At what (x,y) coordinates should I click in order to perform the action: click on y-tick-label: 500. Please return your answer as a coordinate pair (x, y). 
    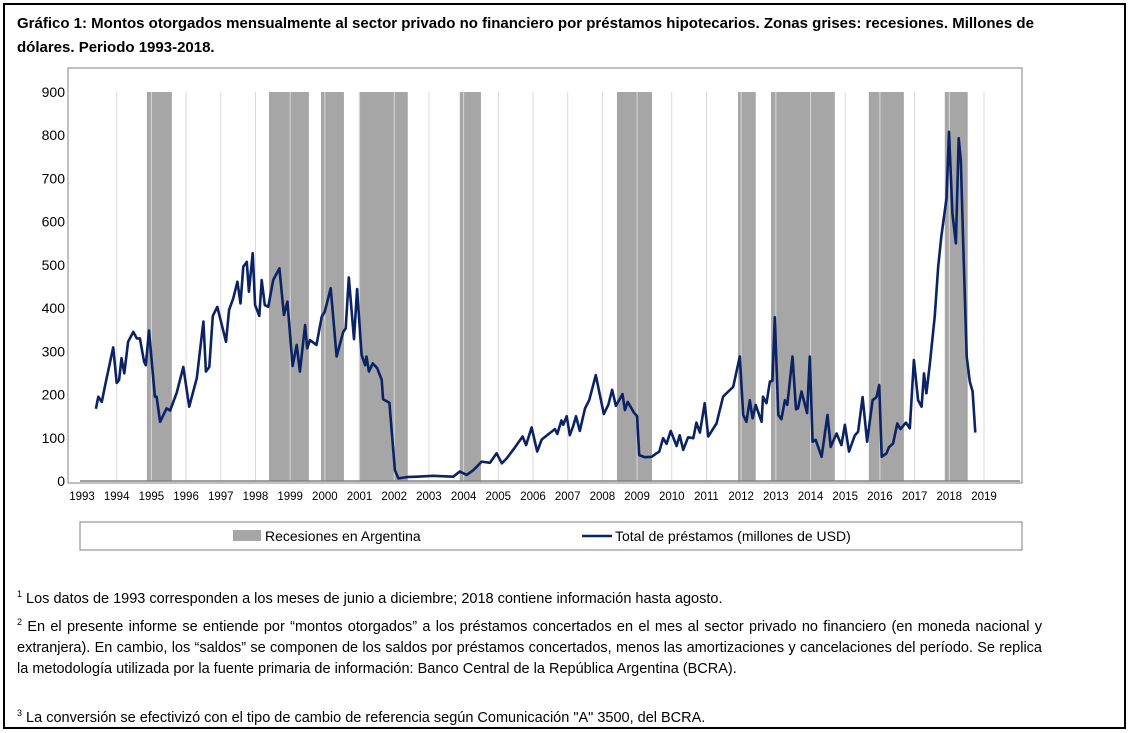
    Looking at the image, I should click on (54, 265).